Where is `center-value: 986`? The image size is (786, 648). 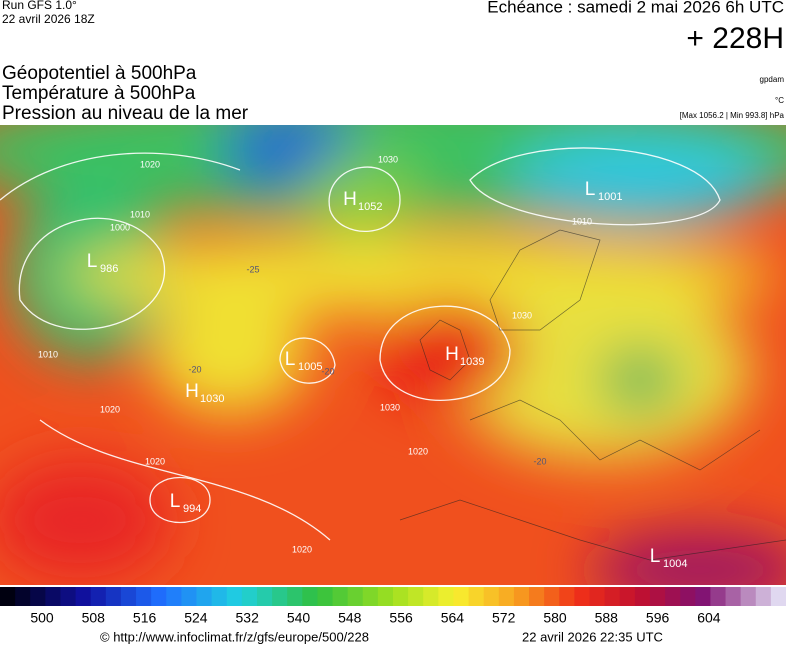 center-value: 986 is located at coordinates (109, 269).